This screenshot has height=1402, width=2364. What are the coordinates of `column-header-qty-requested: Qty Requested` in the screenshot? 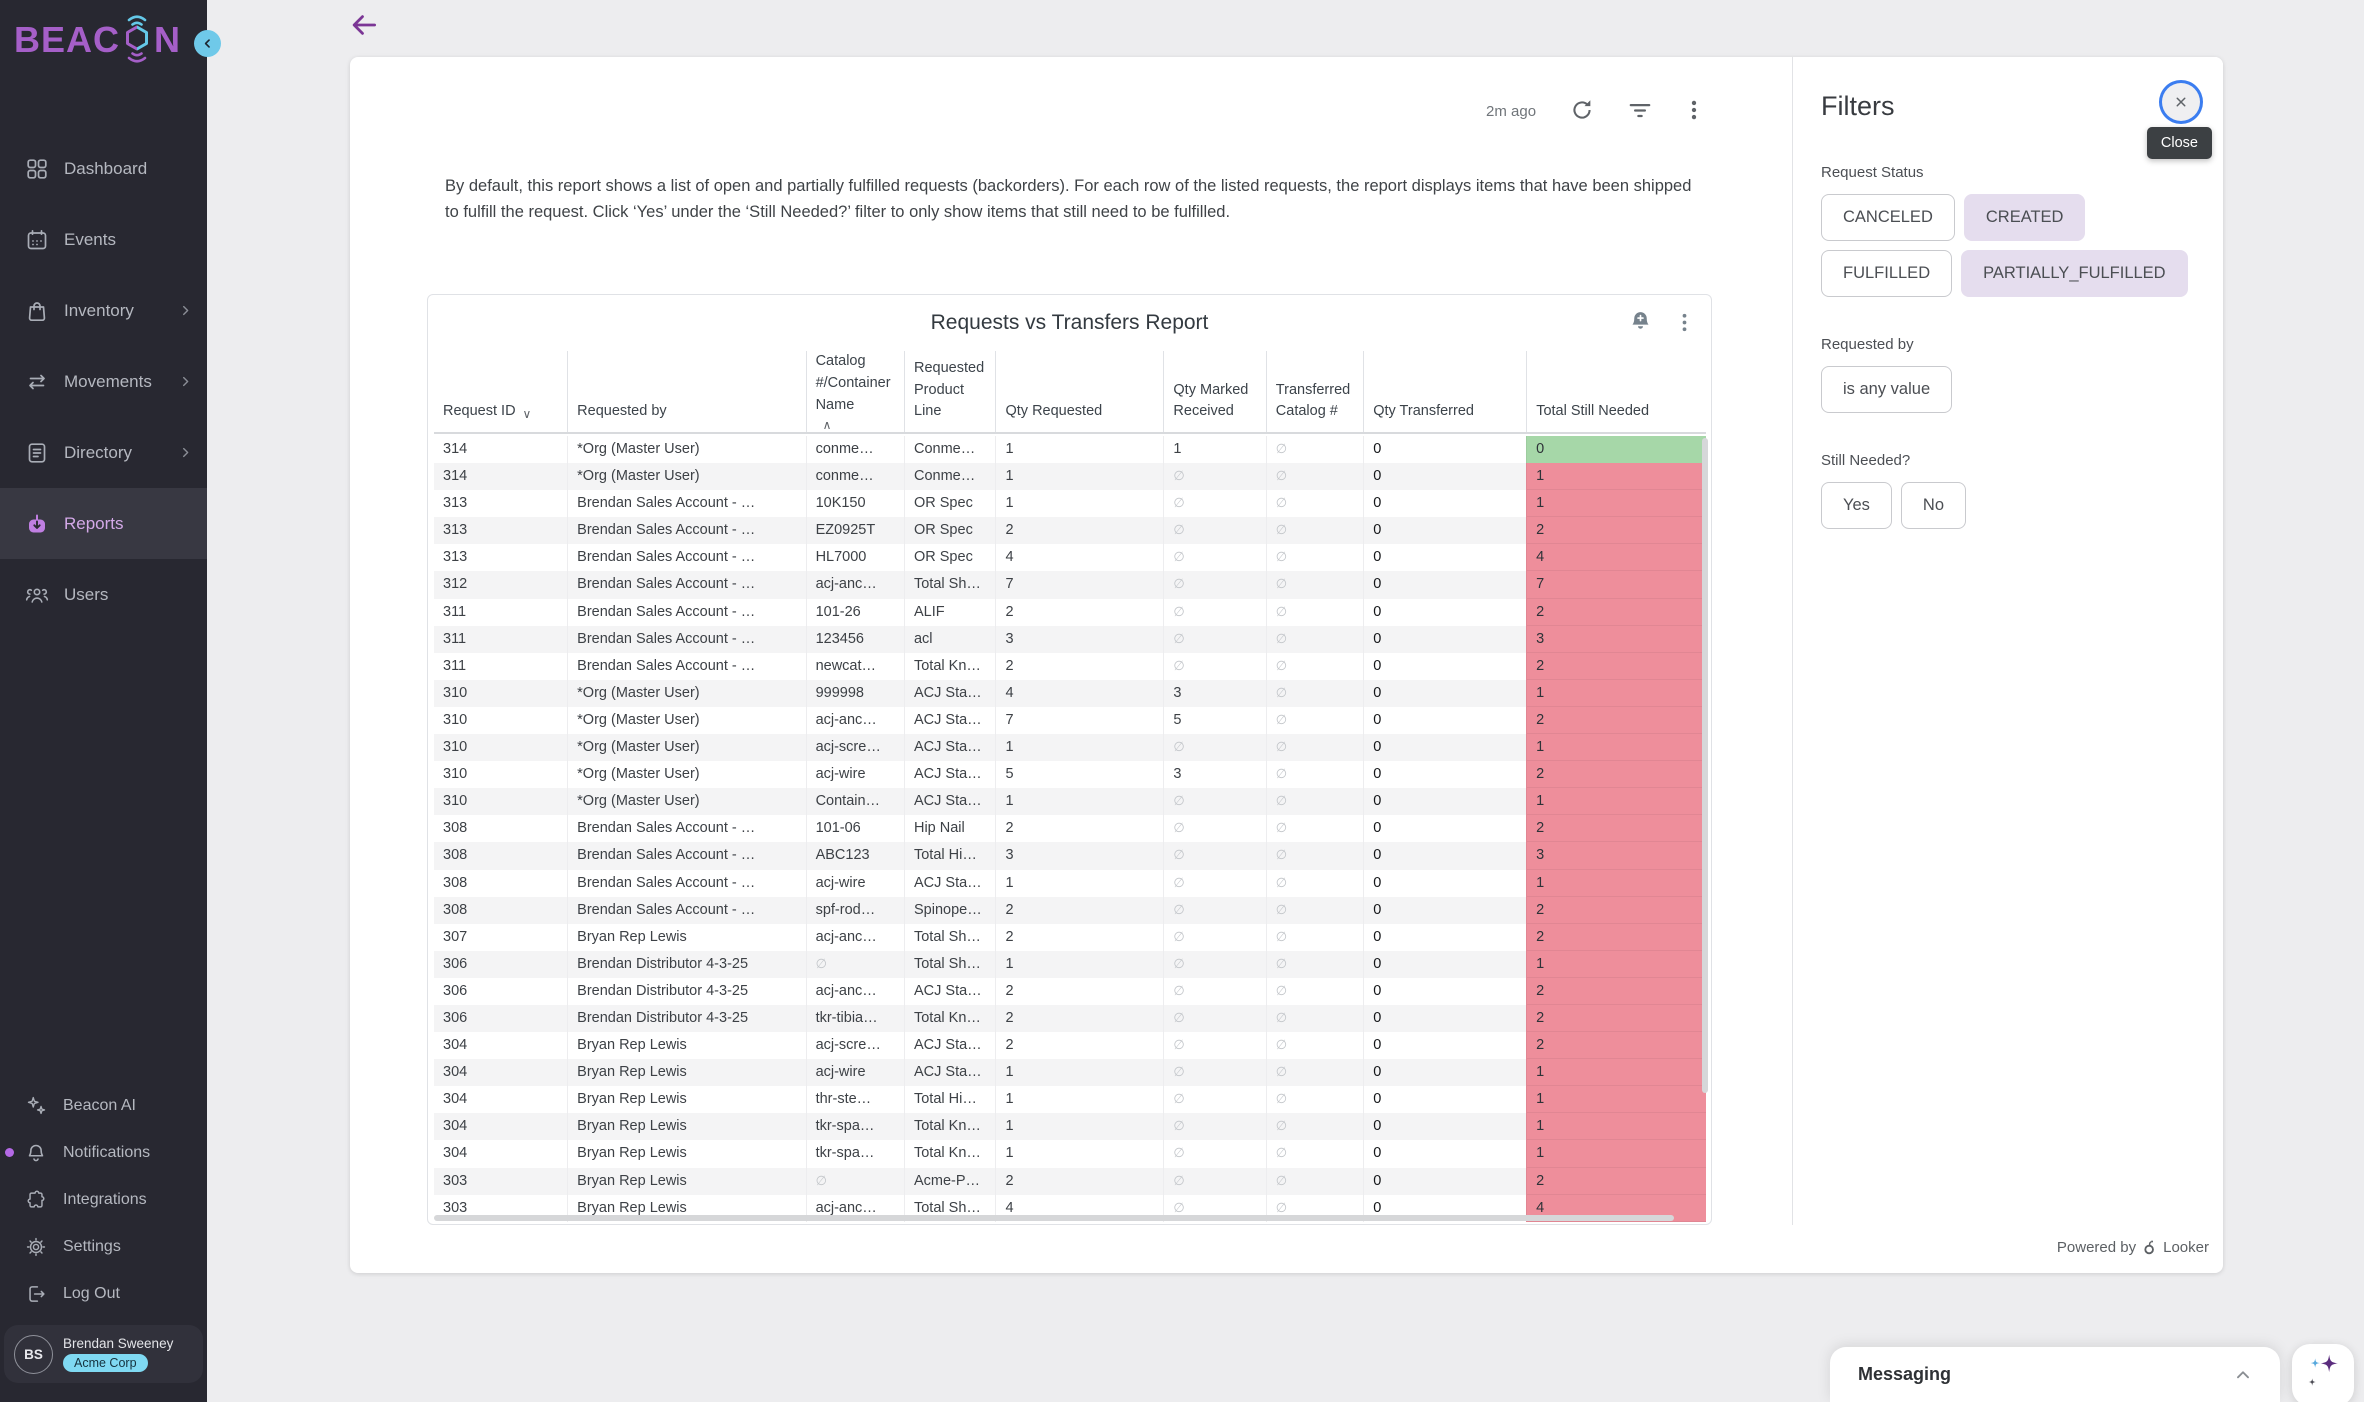 It's located at (1079, 391).